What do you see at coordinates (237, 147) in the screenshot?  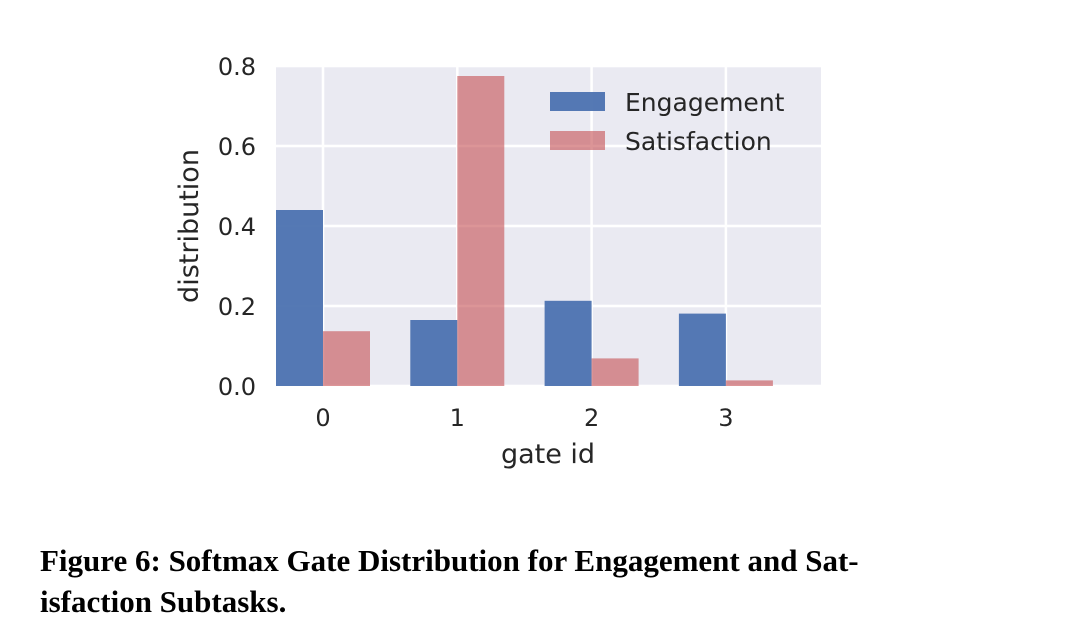 I see `y-tick-label: 0.6` at bounding box center [237, 147].